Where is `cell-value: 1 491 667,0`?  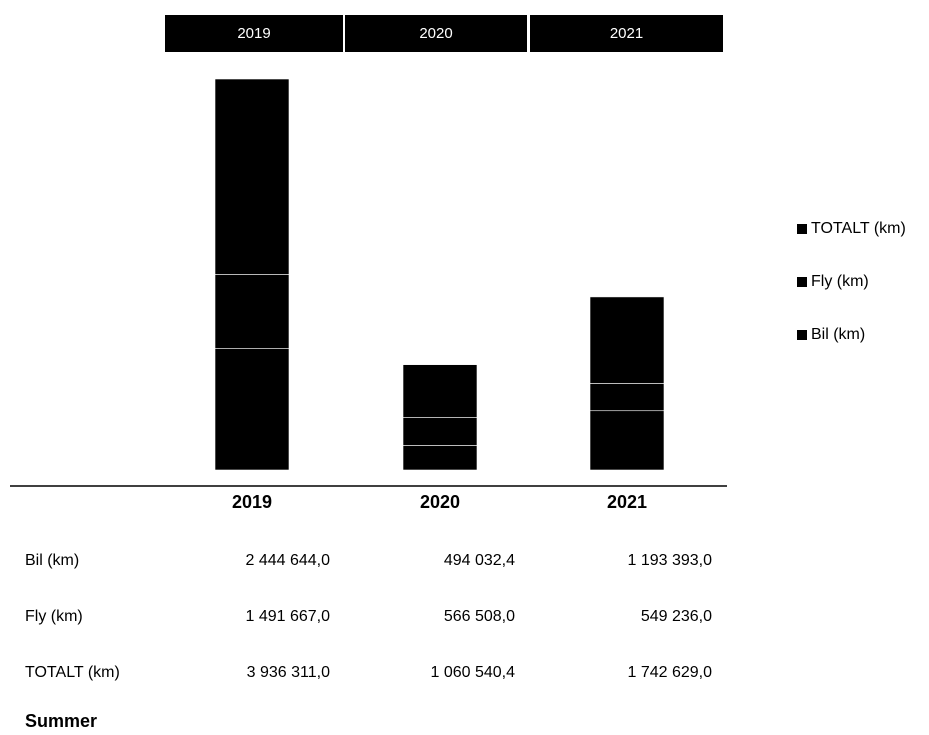
cell-value: 1 491 667,0 is located at coordinates (287, 616).